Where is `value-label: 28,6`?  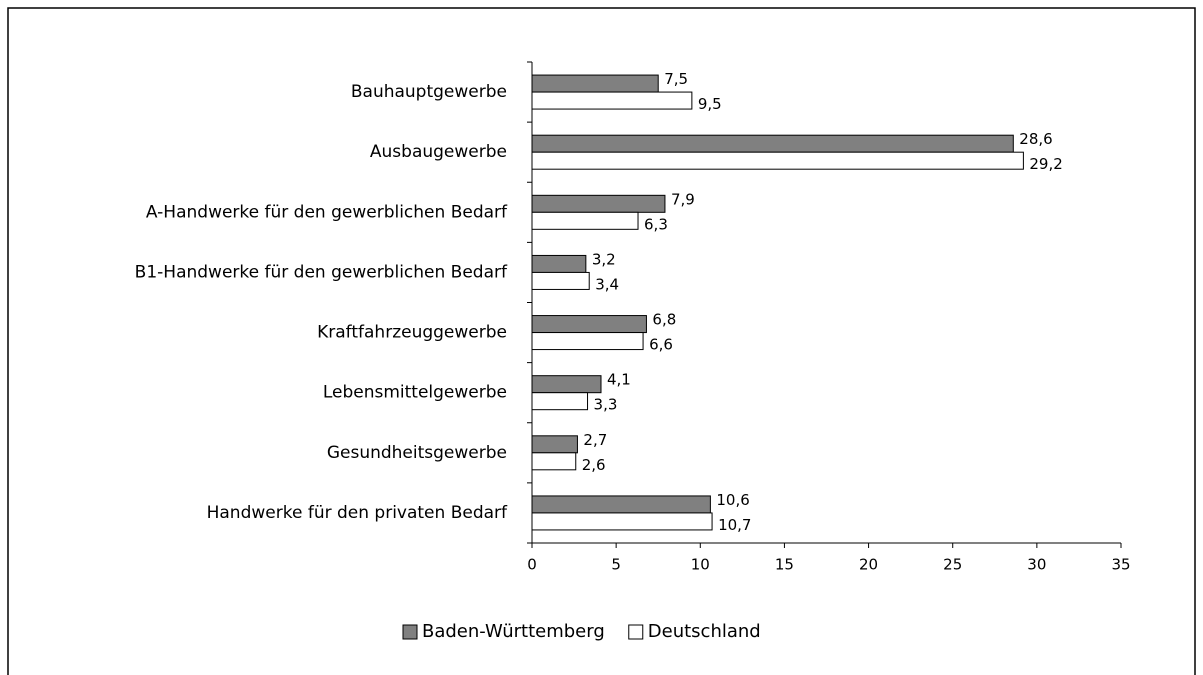 value-label: 28,6 is located at coordinates (1035, 139).